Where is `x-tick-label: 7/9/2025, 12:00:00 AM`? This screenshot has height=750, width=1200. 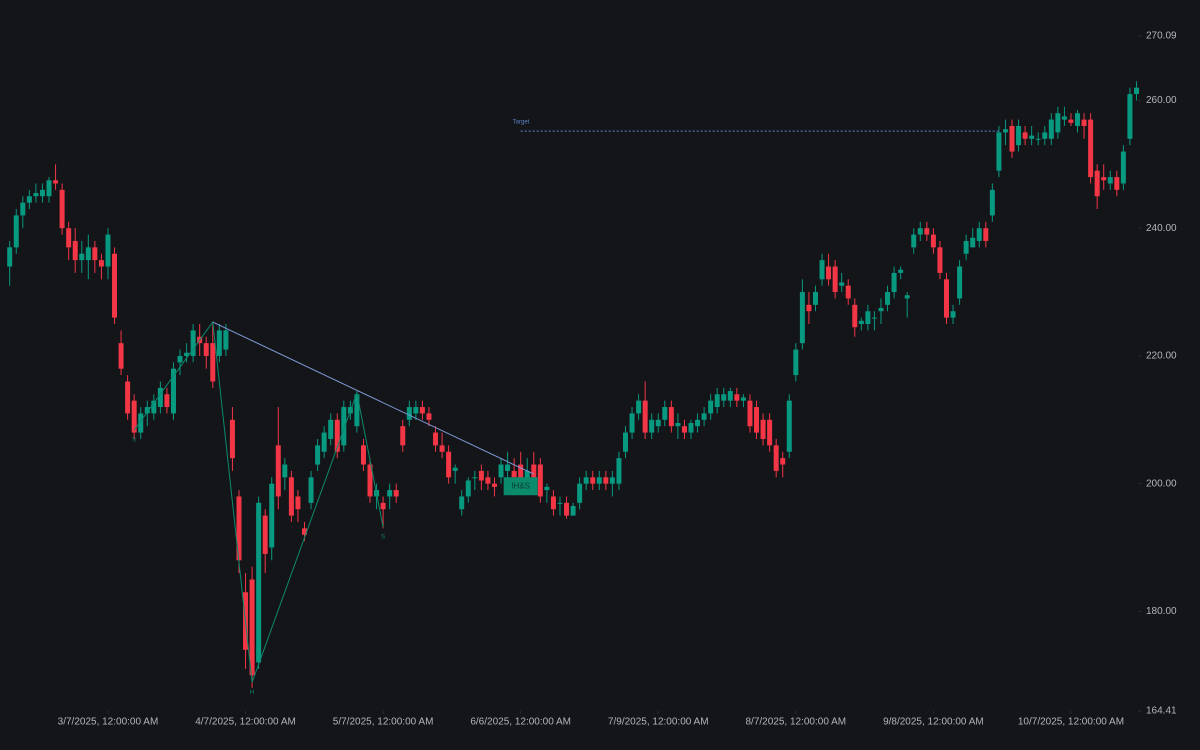
x-tick-label: 7/9/2025, 12:00:00 AM is located at coordinates (658, 722).